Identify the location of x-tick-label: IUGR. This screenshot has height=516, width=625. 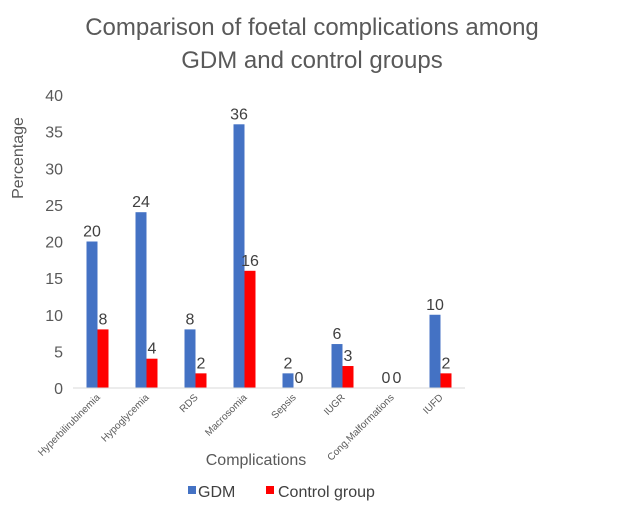
(334, 404).